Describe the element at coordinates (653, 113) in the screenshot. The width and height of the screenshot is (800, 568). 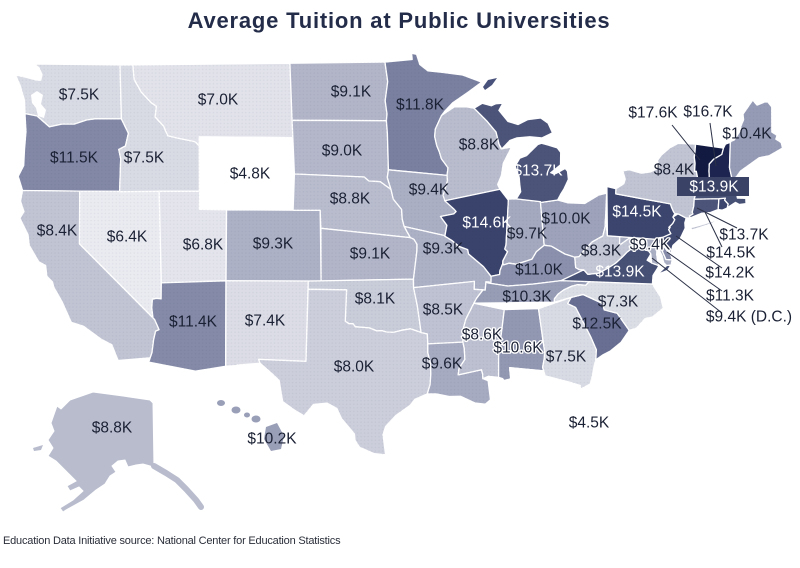
I see `svg-text: $17.6K` at that location.